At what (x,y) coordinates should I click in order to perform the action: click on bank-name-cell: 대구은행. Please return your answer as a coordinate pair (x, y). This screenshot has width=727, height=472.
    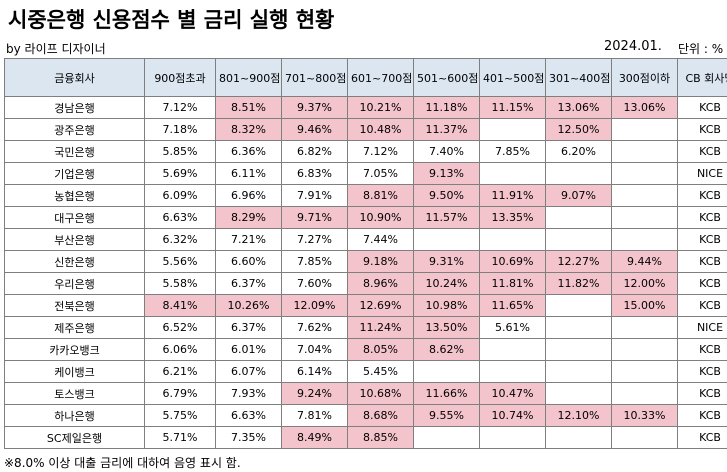
    Looking at the image, I should click on (74, 217).